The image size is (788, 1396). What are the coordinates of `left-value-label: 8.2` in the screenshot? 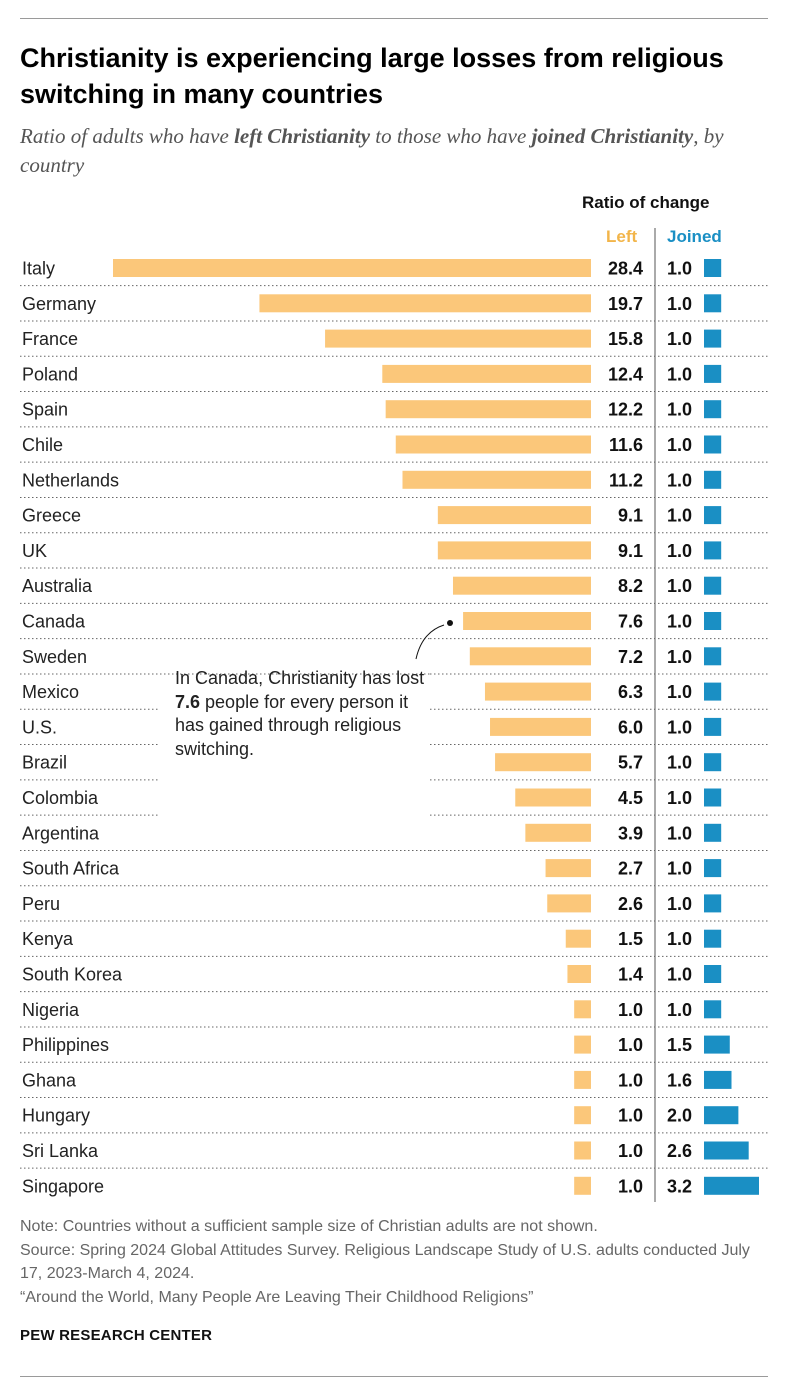 It's located at (630, 586).